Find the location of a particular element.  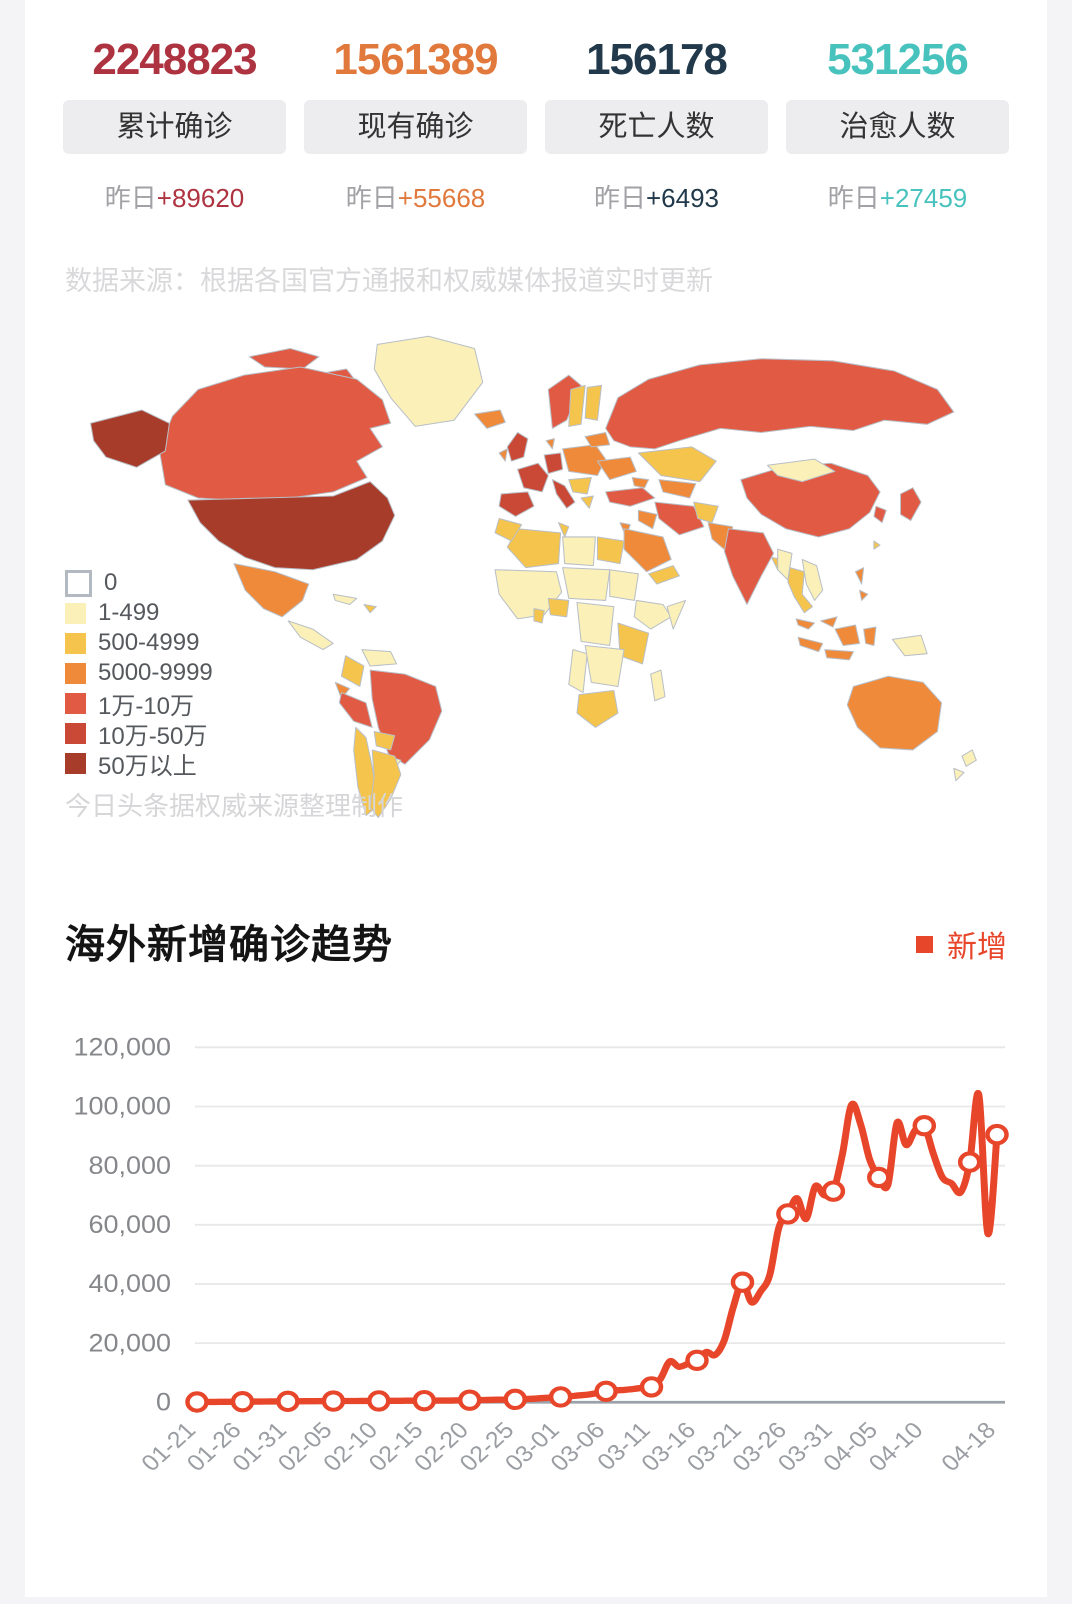

region-greece is located at coordinates (587, 502).